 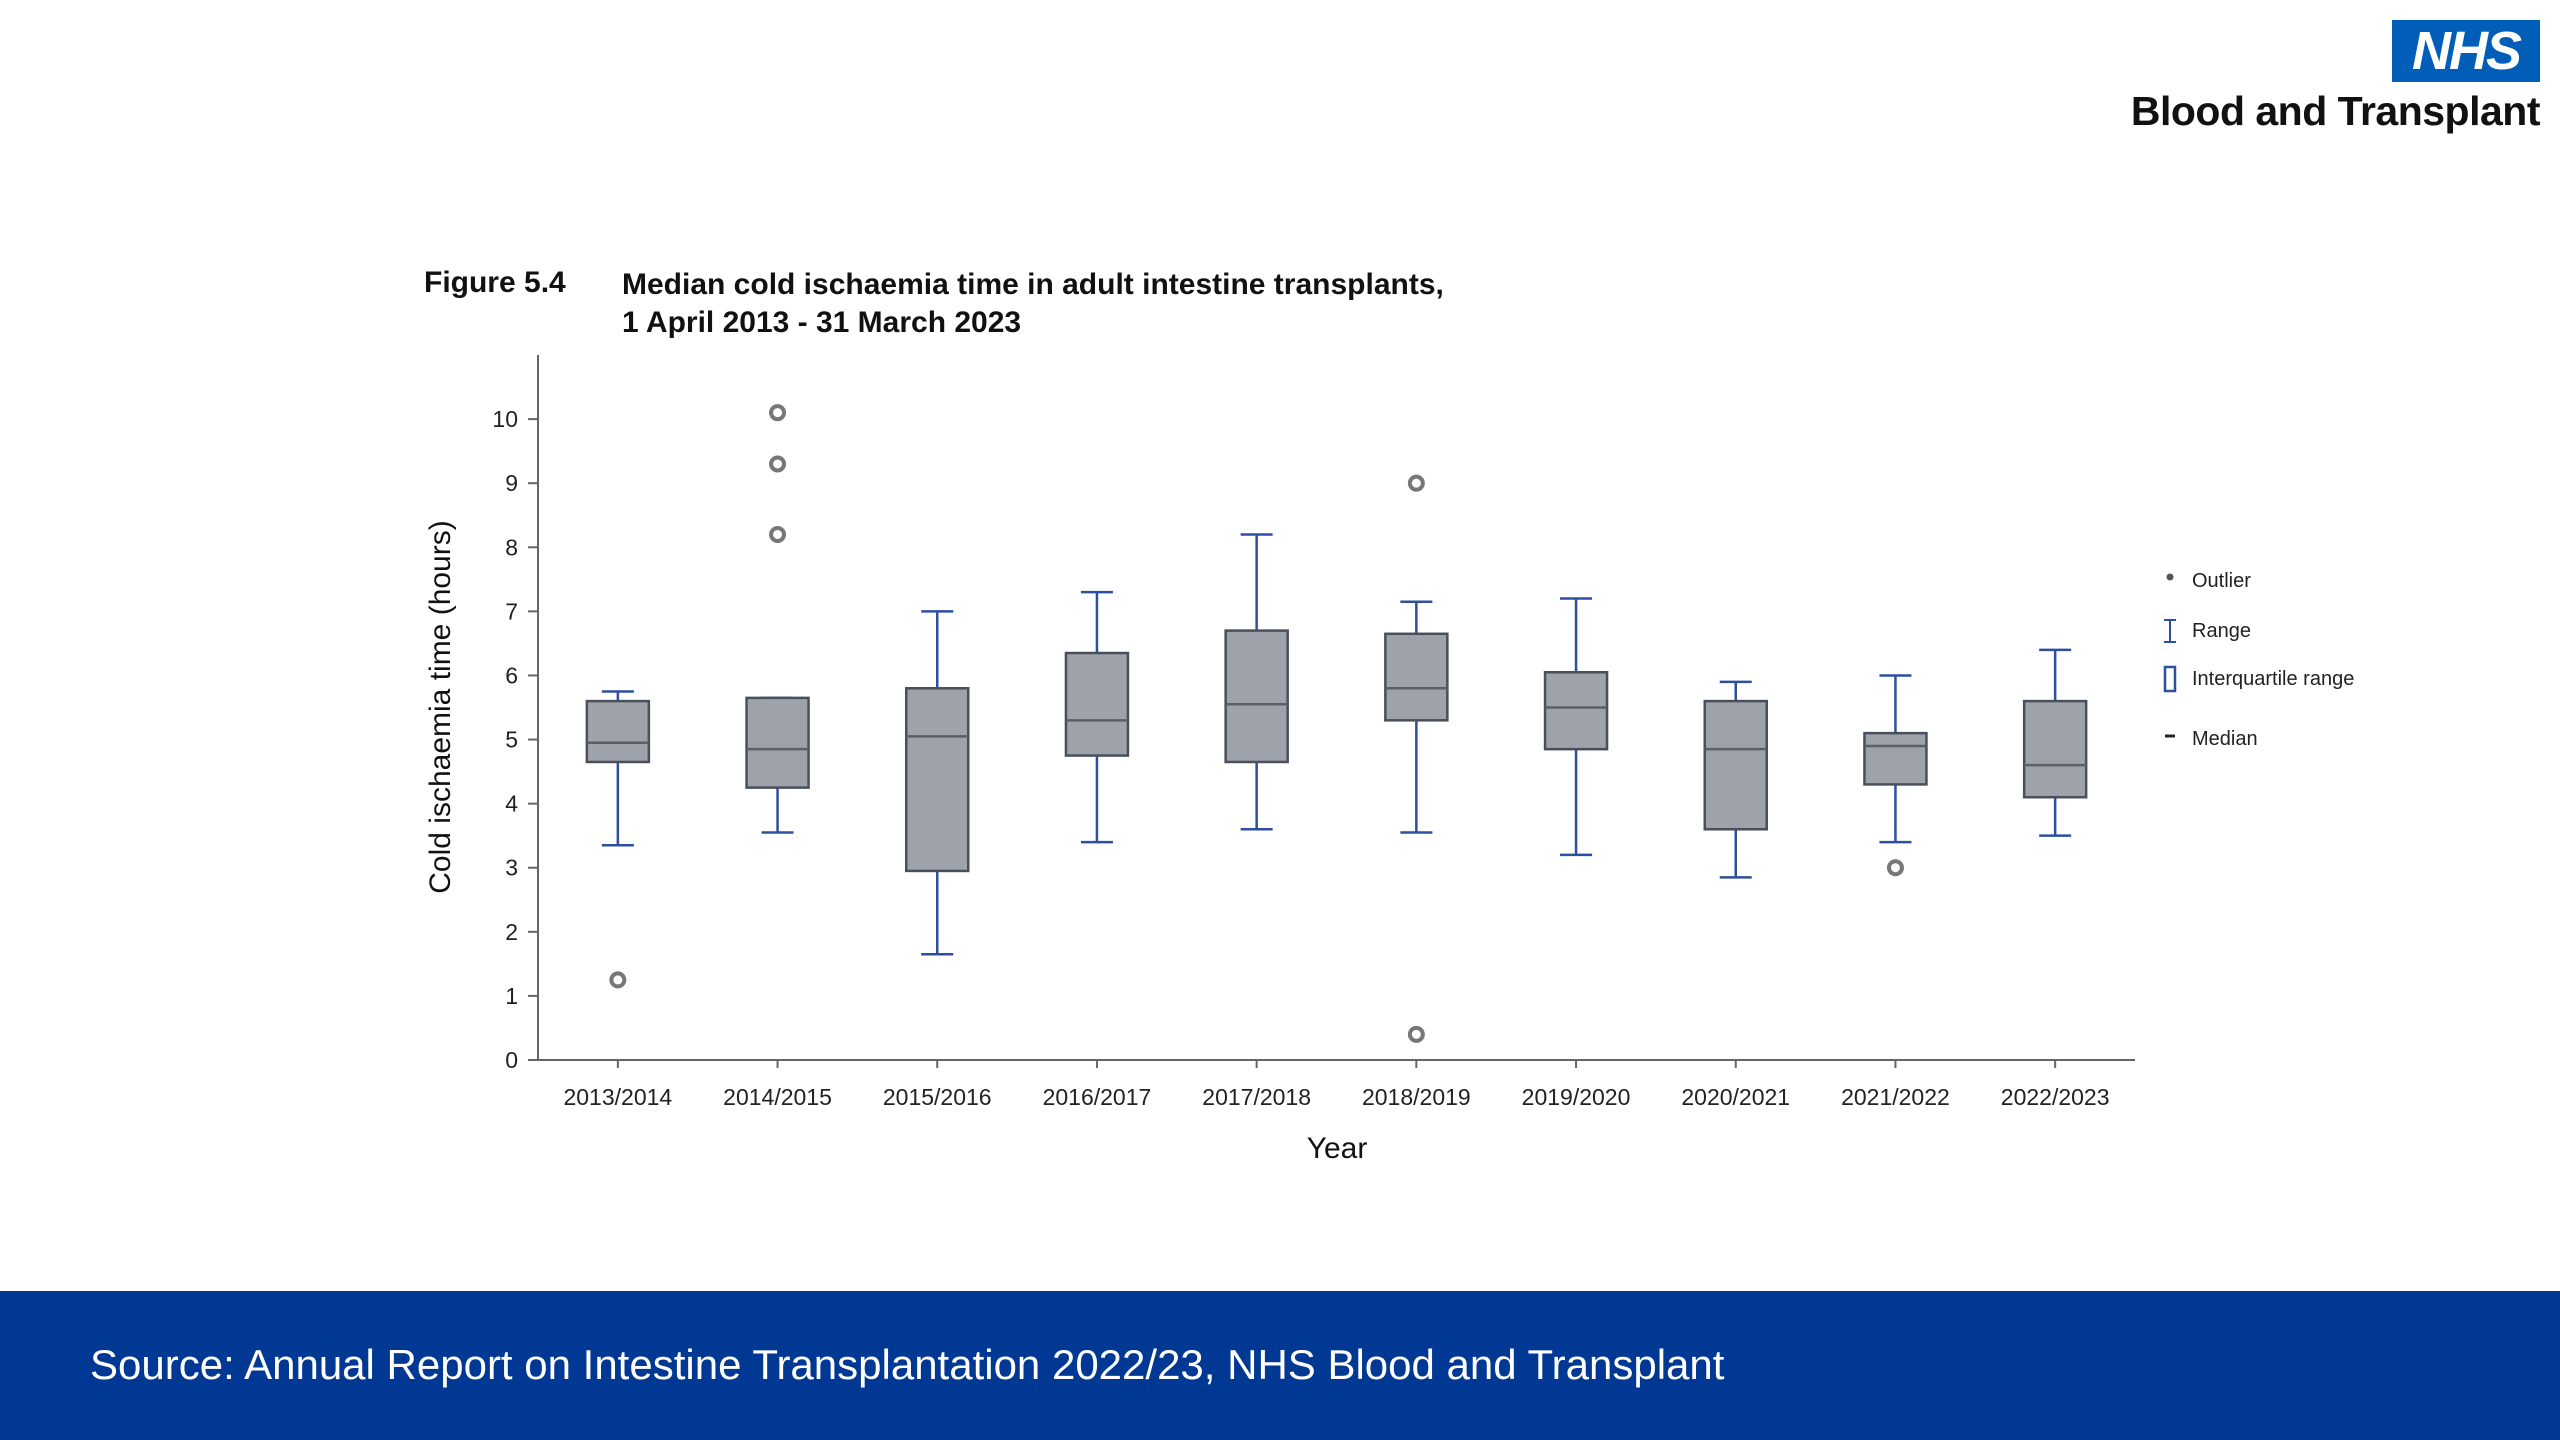 I want to click on y-tick-label: 4, so click(x=511, y=804).